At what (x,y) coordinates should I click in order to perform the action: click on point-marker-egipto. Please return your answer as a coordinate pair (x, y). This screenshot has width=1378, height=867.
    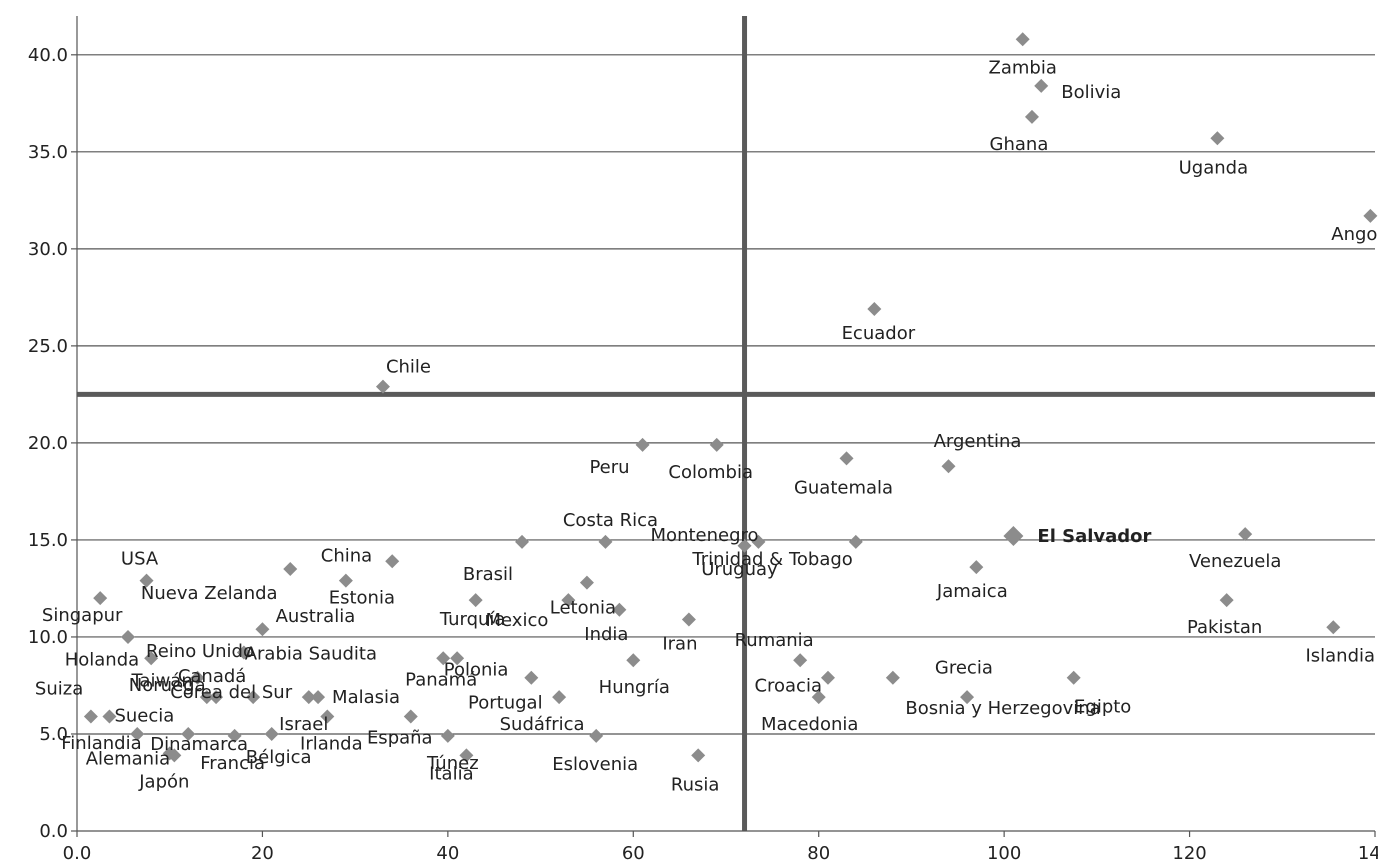
    Looking at the image, I should click on (1073, 677).